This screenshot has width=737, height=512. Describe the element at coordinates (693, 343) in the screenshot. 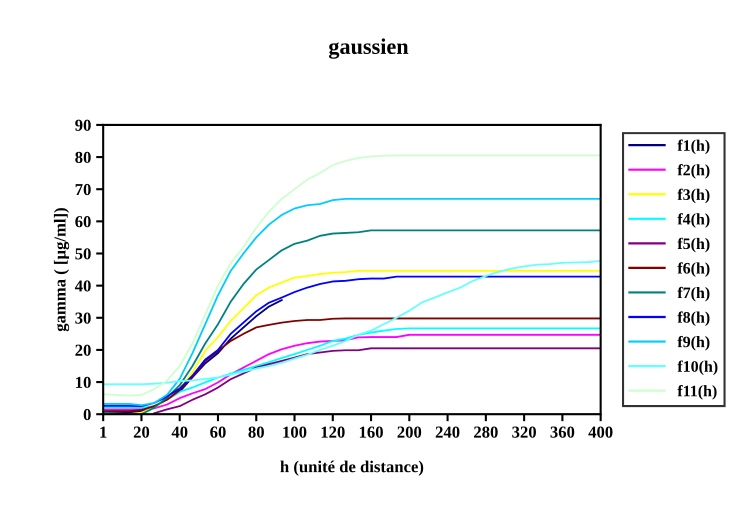

I see `legend-label: f9(h)` at that location.